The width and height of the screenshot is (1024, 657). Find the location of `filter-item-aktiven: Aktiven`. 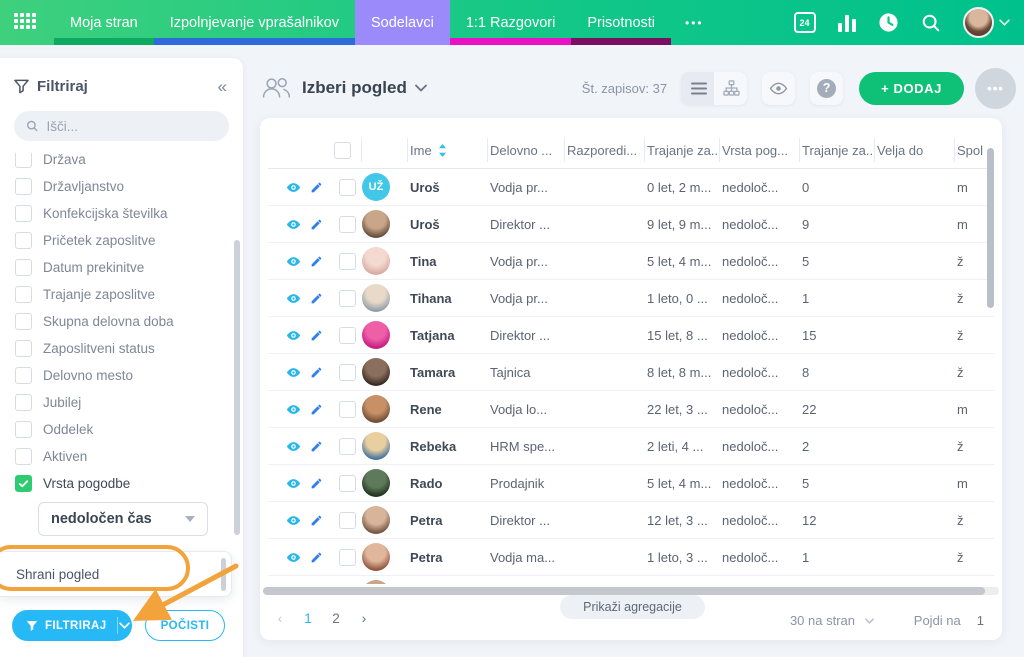

filter-item-aktiven: Aktiven is located at coordinates (121, 456).